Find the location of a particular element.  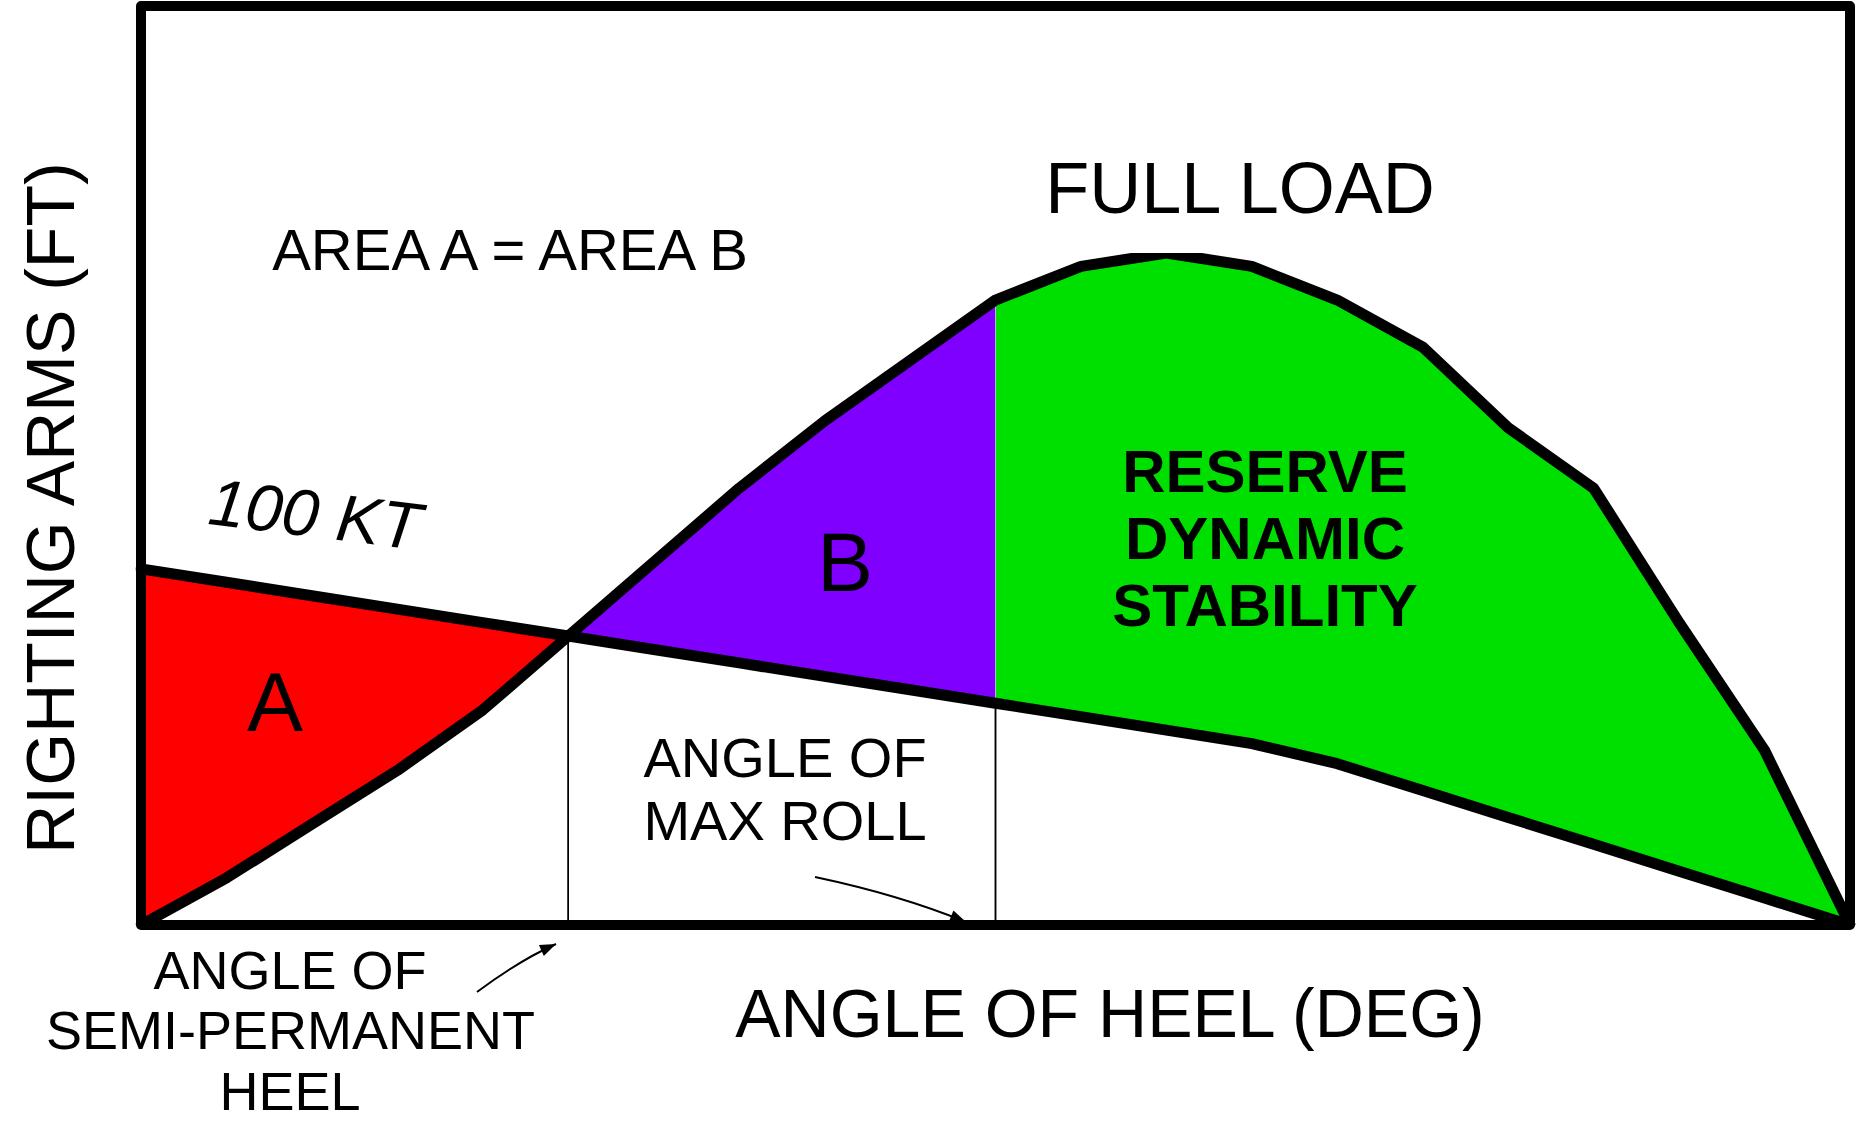

annotation: RESERVE DYNAMIC STABILITY is located at coordinates (1265, 539).